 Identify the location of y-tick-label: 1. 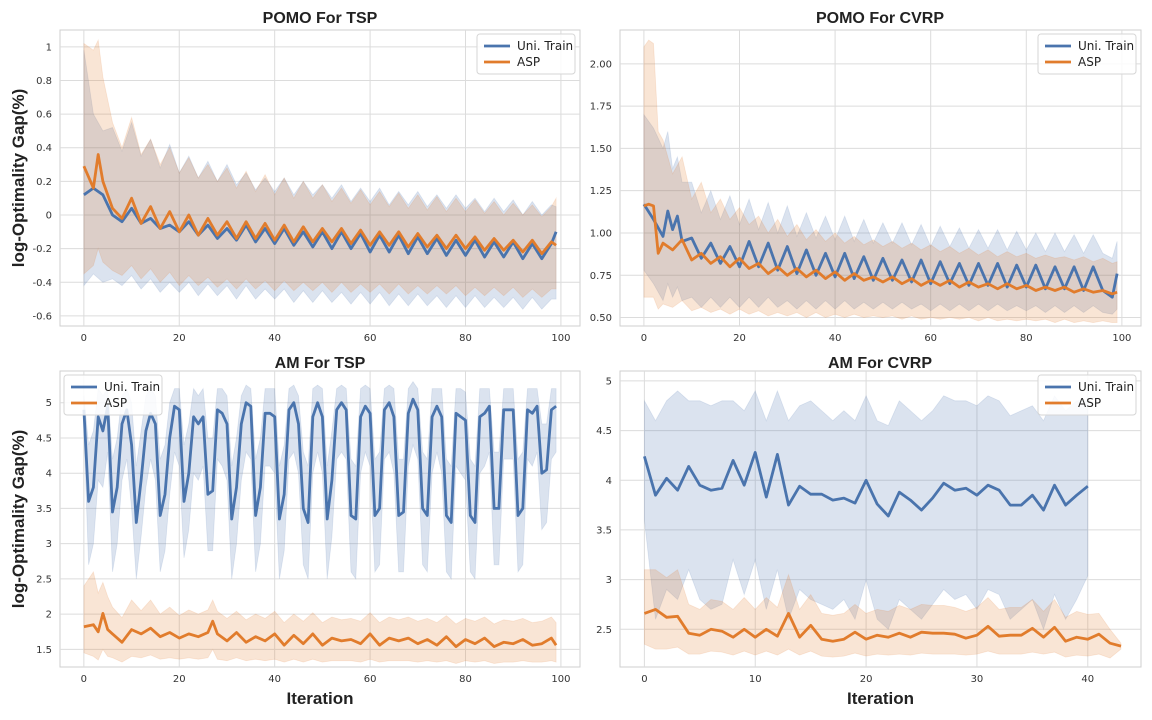
(49, 47).